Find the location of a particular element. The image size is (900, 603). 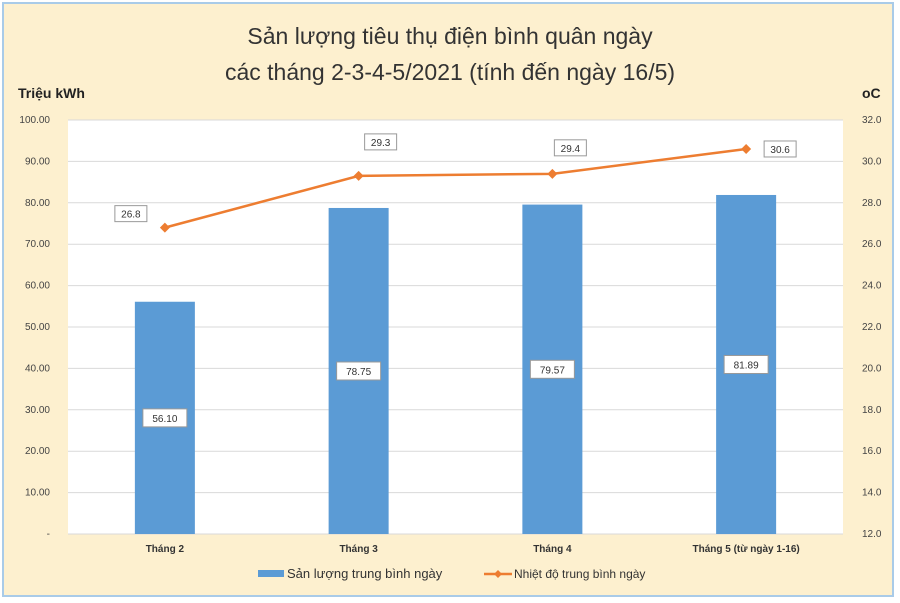

line-data-label: 26.8 is located at coordinates (131, 215).